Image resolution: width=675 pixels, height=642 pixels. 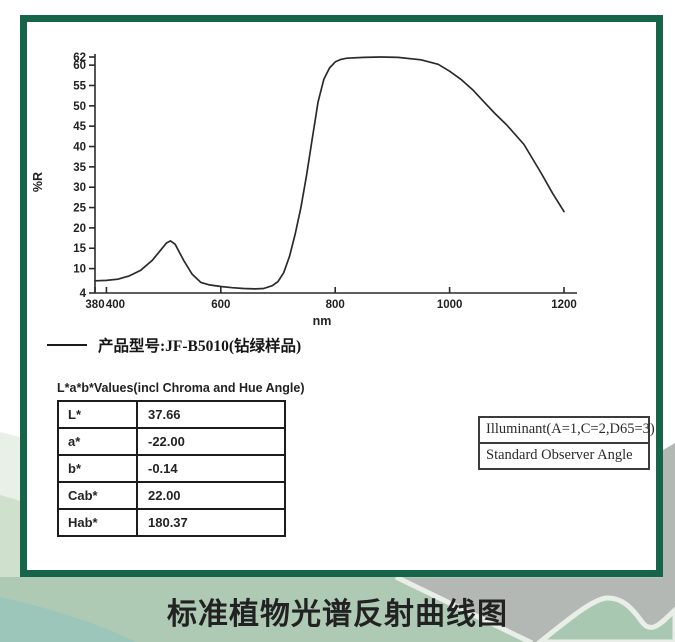 What do you see at coordinates (337, 614) in the screenshot?
I see `page-title: 标准植物光谱反射曲线图` at bounding box center [337, 614].